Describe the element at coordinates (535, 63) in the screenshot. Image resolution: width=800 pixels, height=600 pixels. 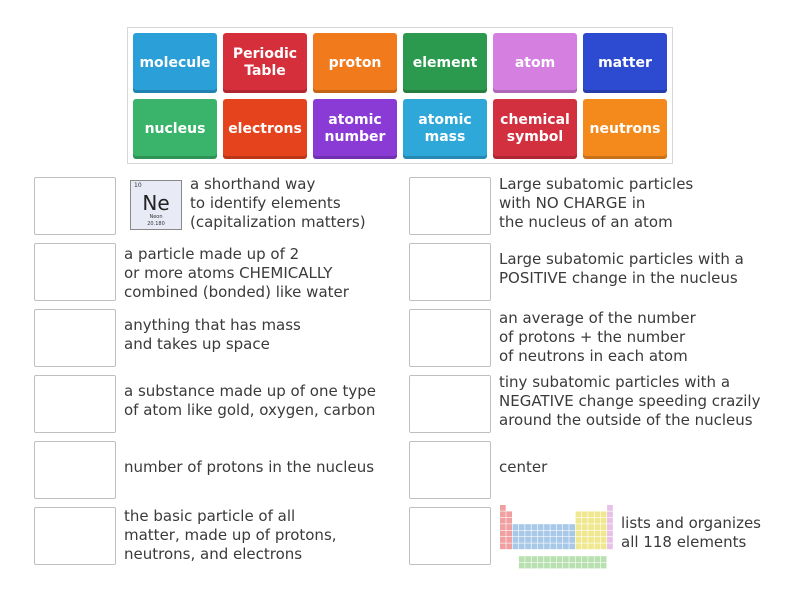
I see `answer-tile: atom` at that location.